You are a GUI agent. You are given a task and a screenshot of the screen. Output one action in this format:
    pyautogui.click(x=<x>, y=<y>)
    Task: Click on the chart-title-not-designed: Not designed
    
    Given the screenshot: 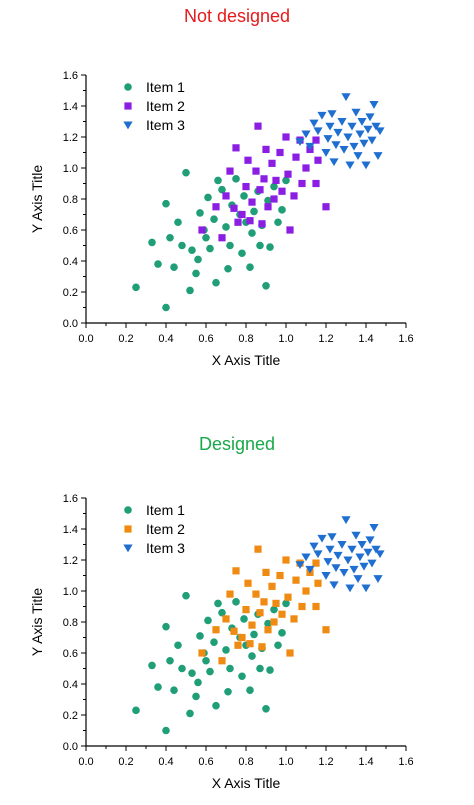 What is the action you would take?
    pyautogui.click(x=237, y=16)
    